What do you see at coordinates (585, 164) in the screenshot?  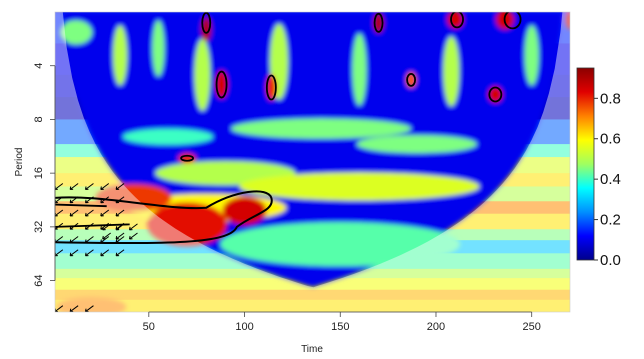 I see `colorbar-rect` at bounding box center [585, 164].